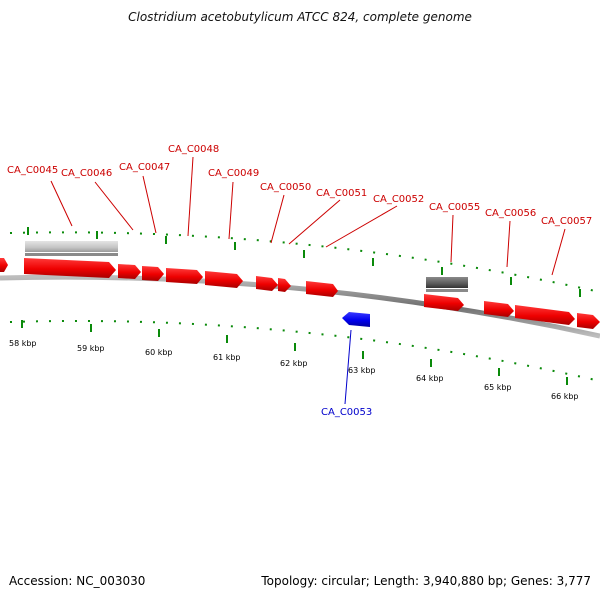 This screenshot has width=600, height=600. I want to click on lower-tick-track, so click(304, 352).